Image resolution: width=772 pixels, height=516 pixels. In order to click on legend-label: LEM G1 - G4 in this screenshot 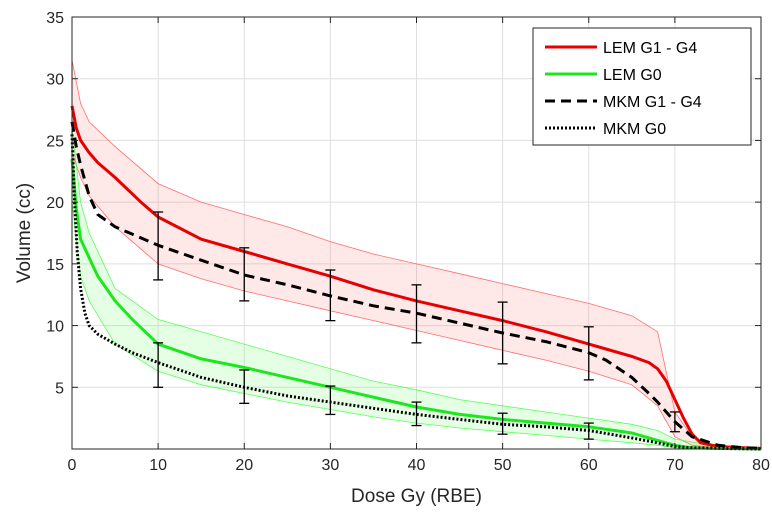, I will do `click(650, 48)`.